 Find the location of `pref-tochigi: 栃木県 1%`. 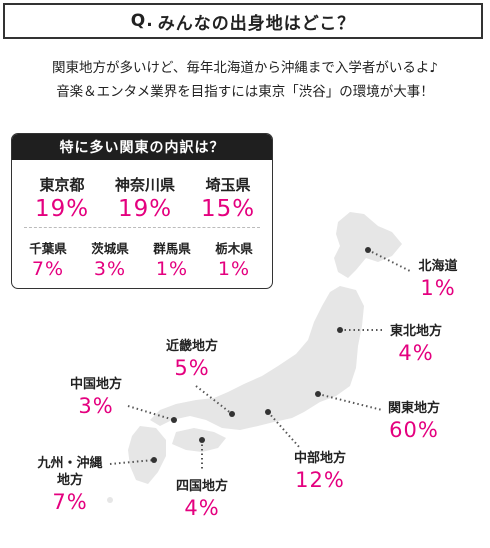

pref-tochigi: 栃木県 1% is located at coordinates (234, 259).